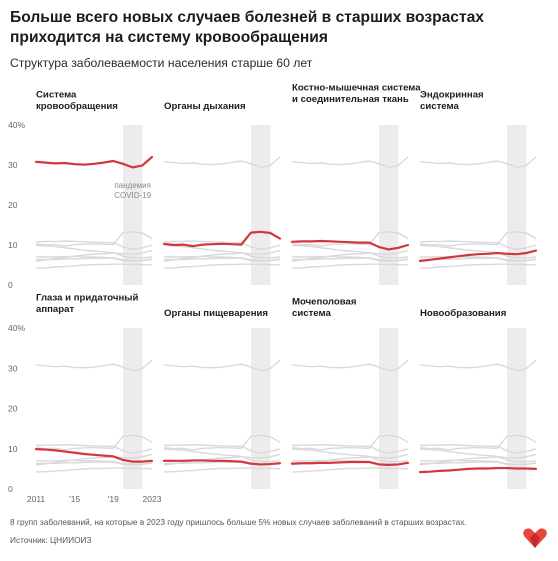  What do you see at coordinates (152, 499) in the screenshot?
I see `x-tick-label: 2023` at bounding box center [152, 499].